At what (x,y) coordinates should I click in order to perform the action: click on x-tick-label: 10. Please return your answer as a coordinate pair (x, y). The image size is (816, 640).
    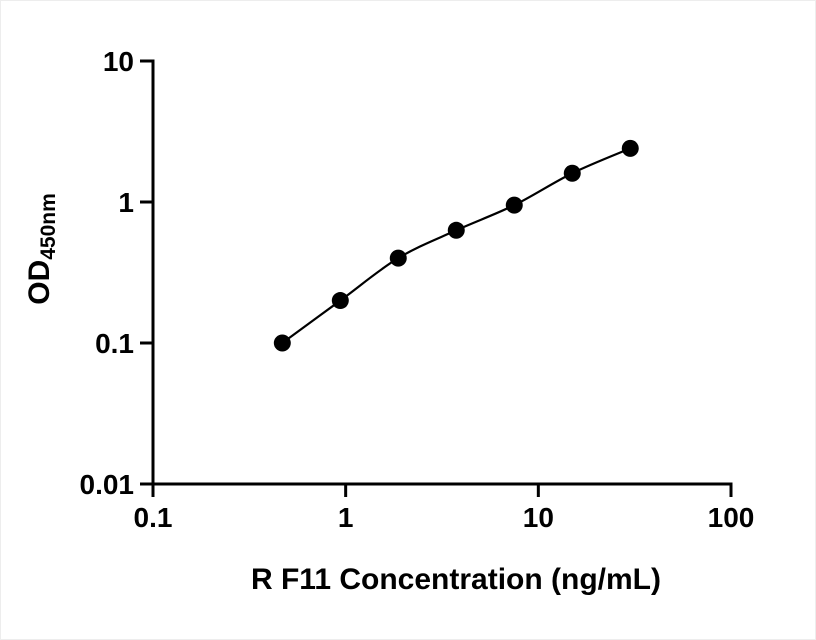
    Looking at the image, I should click on (538, 517).